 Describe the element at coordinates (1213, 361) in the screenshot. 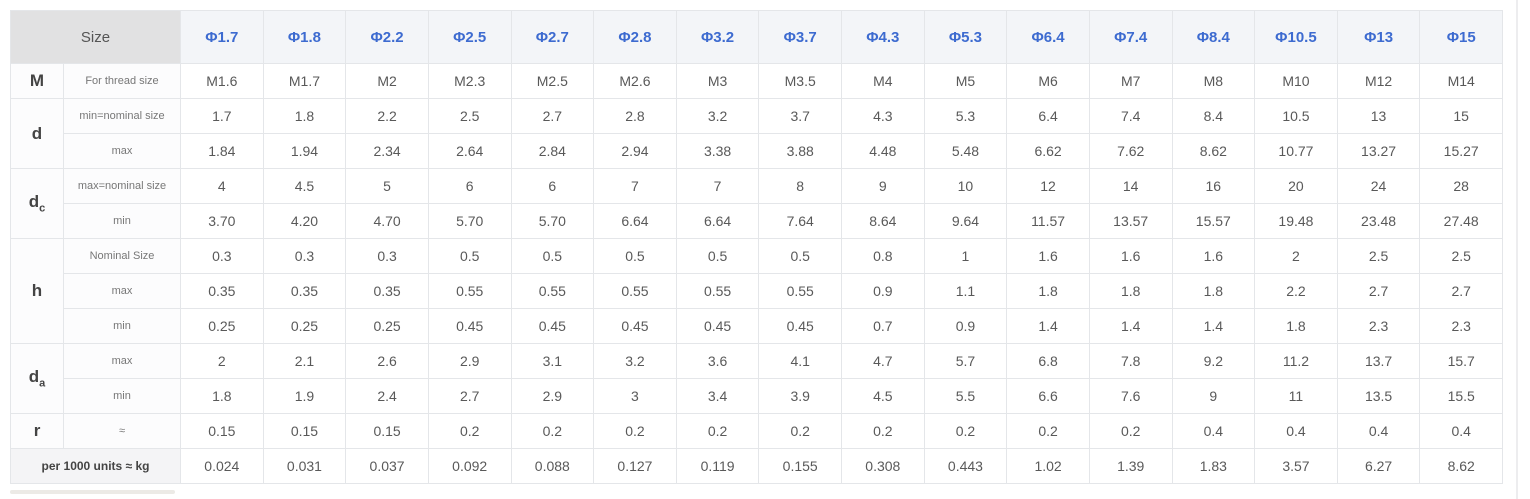

I see `value-cell: 9.2` at that location.